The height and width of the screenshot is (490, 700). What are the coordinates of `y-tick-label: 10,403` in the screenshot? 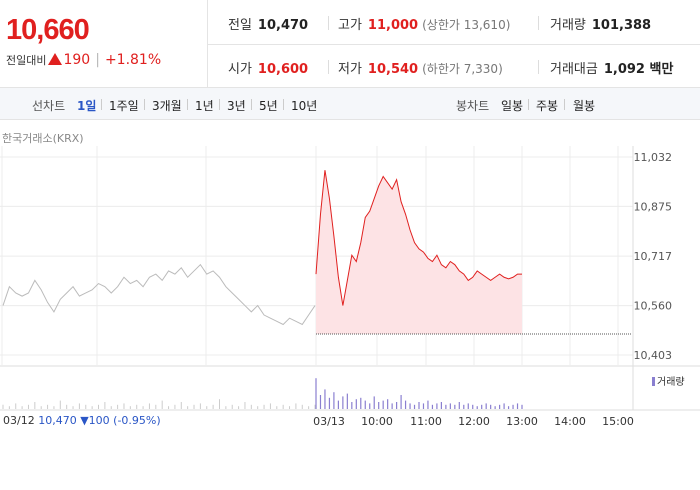 It's located at (653, 355).